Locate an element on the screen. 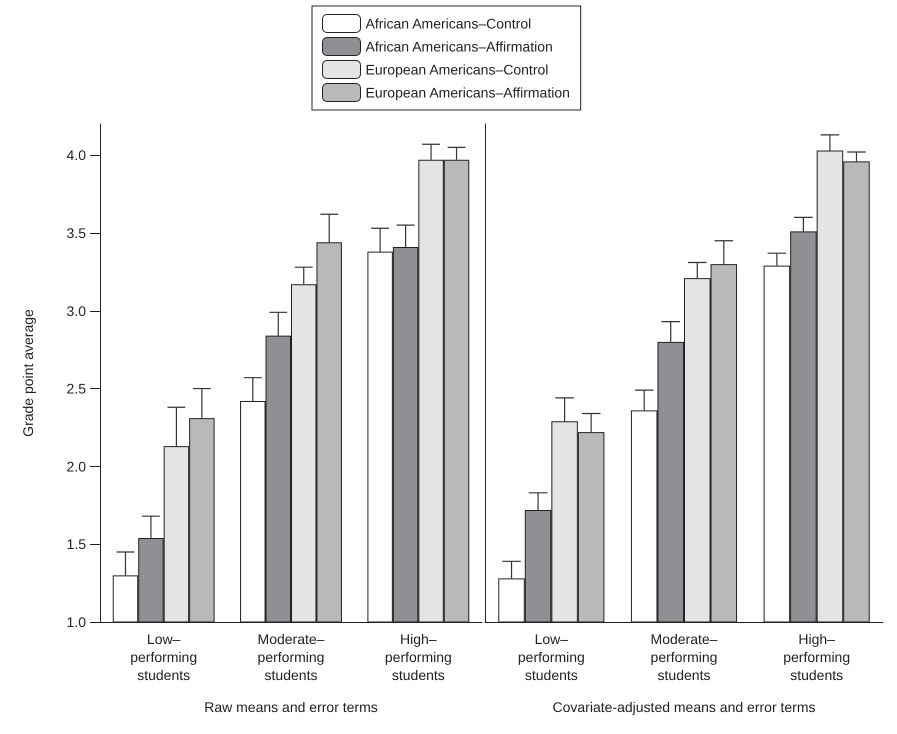  y-tick-label: 2.5 is located at coordinates (76, 388).